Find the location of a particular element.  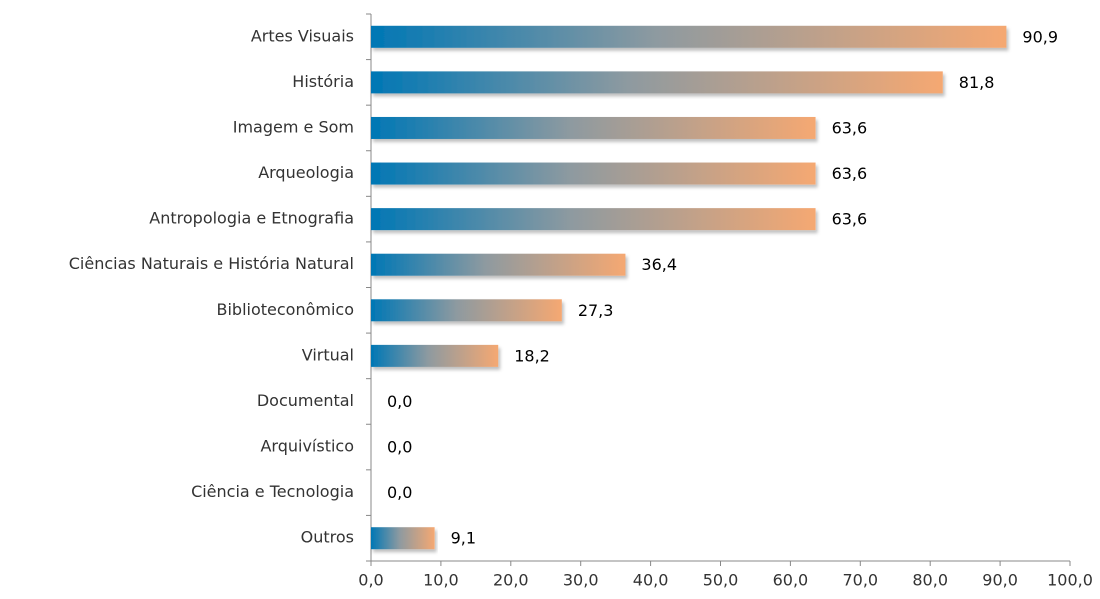

y-tick-label: Imagem e Som is located at coordinates (293, 126).